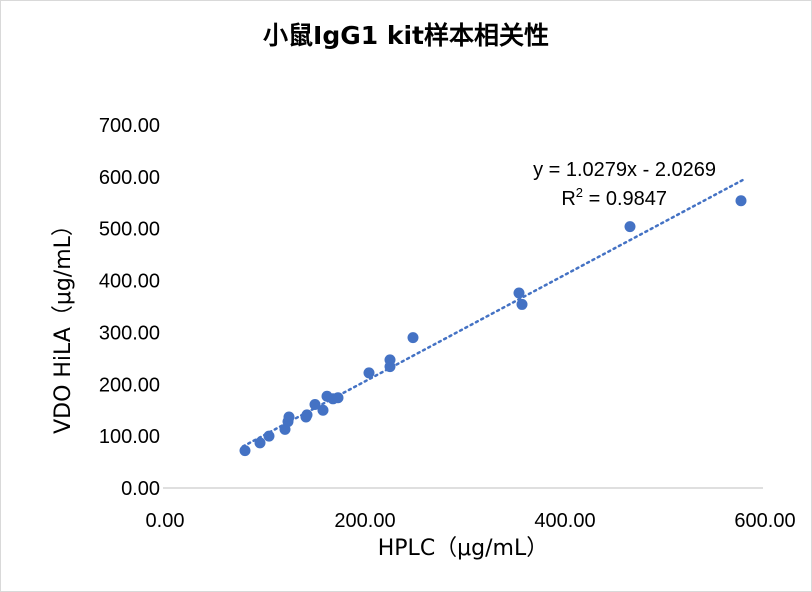 Image resolution: width=812 pixels, height=592 pixels. I want to click on y-axis-title: VDO HiLA（μg/mL）, so click(63, 324).